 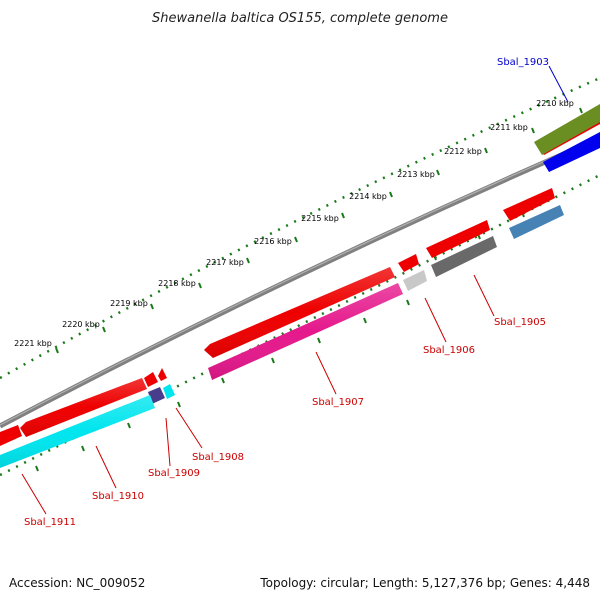 I want to click on gene-label-sbal-1911: Sbal_1911, so click(x=50, y=522).